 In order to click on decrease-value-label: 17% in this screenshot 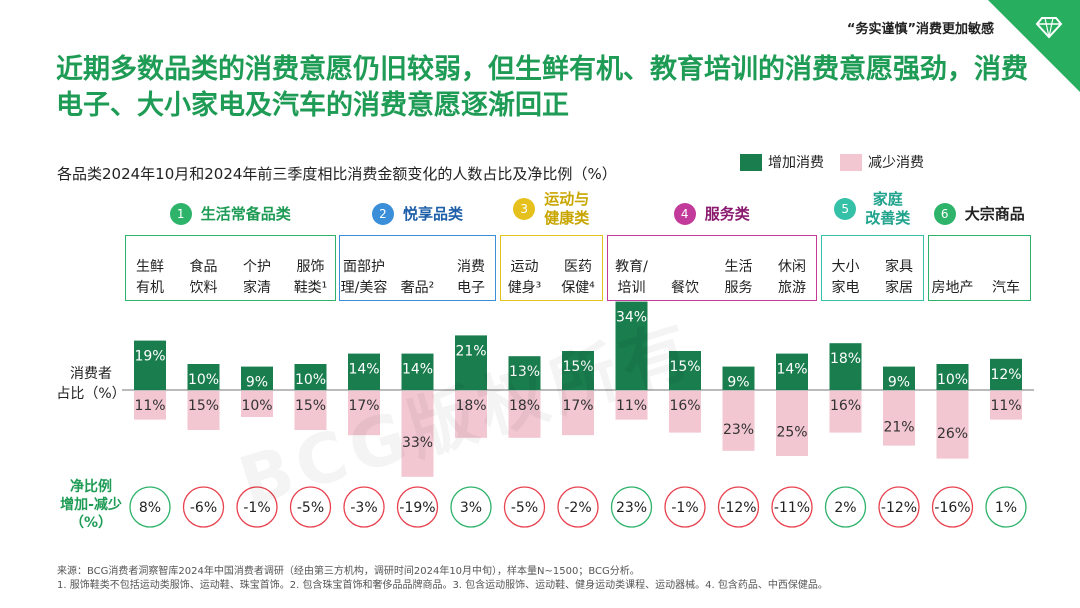, I will do `click(577, 406)`.